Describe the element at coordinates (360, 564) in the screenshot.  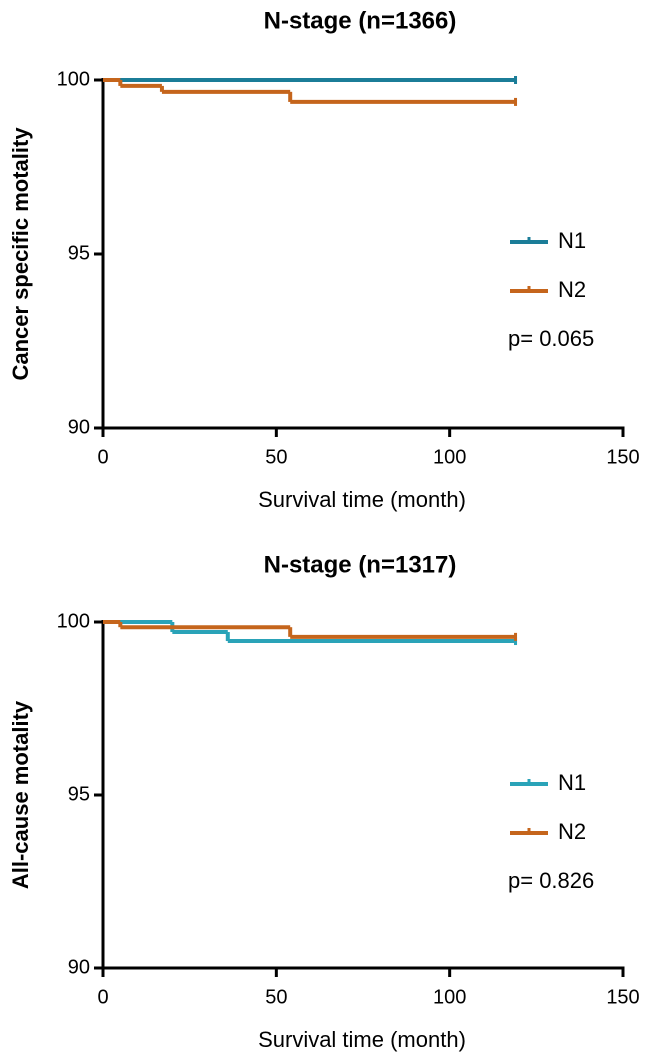
I see `chart-title: N-stage (n=1317)` at that location.